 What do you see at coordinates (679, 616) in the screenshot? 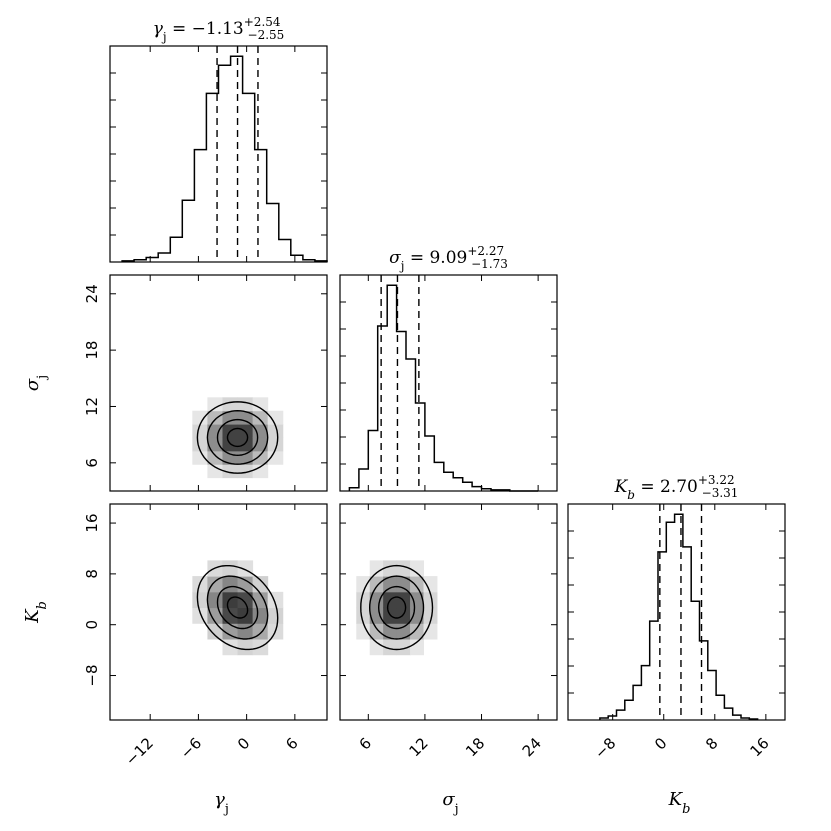
I see `hist-line` at bounding box center [679, 616].